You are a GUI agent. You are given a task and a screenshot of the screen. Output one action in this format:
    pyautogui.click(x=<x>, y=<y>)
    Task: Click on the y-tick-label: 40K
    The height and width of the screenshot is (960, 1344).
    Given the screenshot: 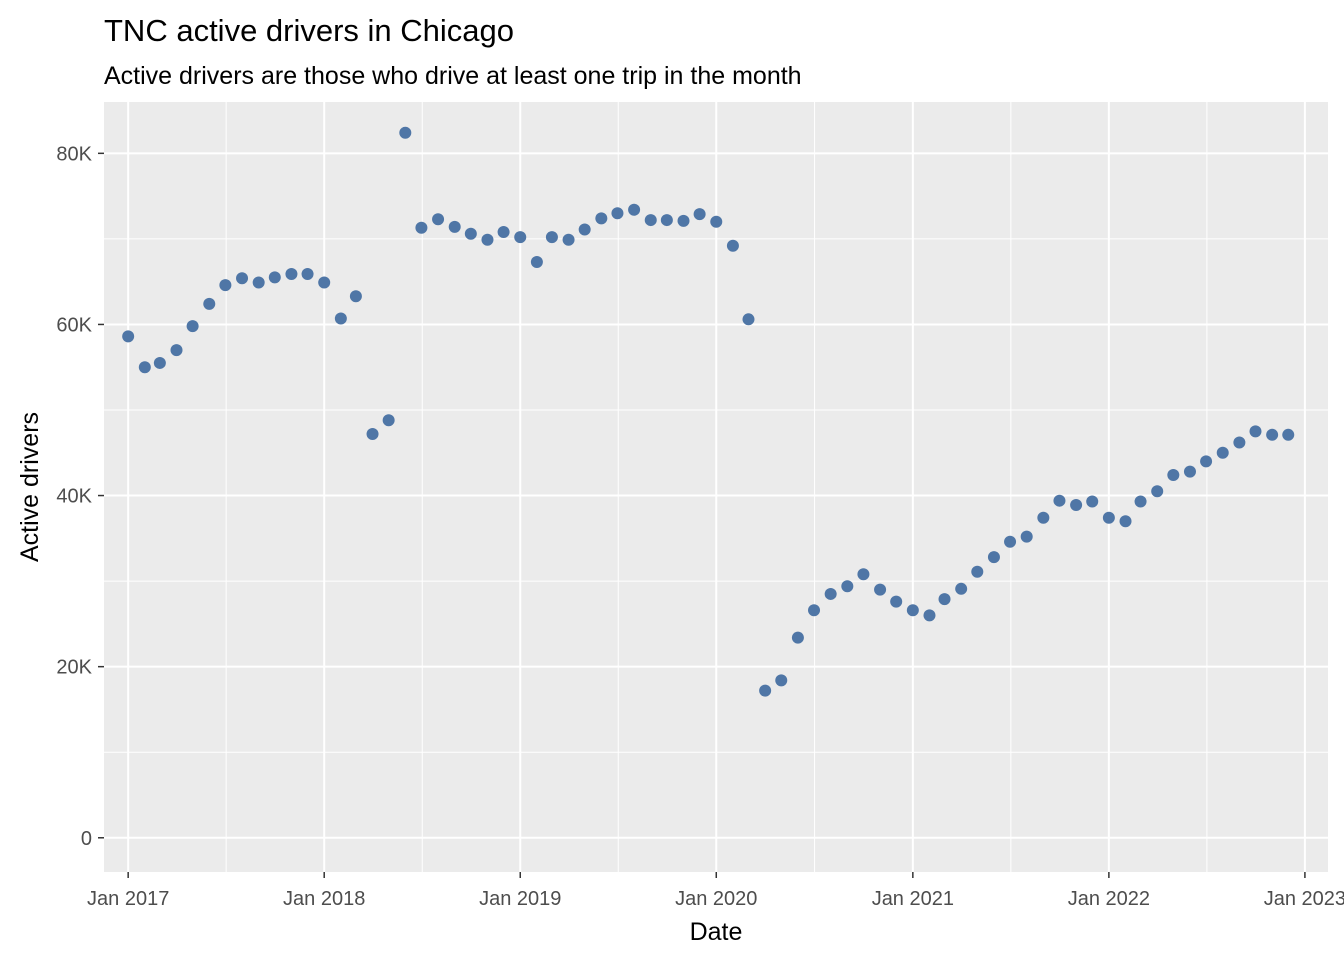 What is the action you would take?
    pyautogui.click(x=74, y=497)
    